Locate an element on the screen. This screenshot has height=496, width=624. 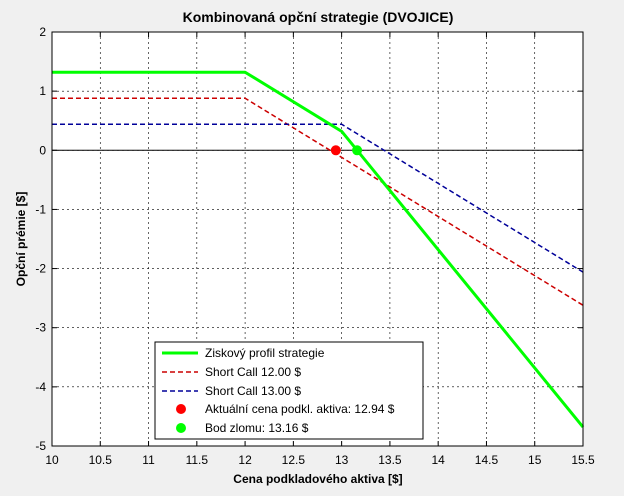
marker-break-even is located at coordinates (357, 150).